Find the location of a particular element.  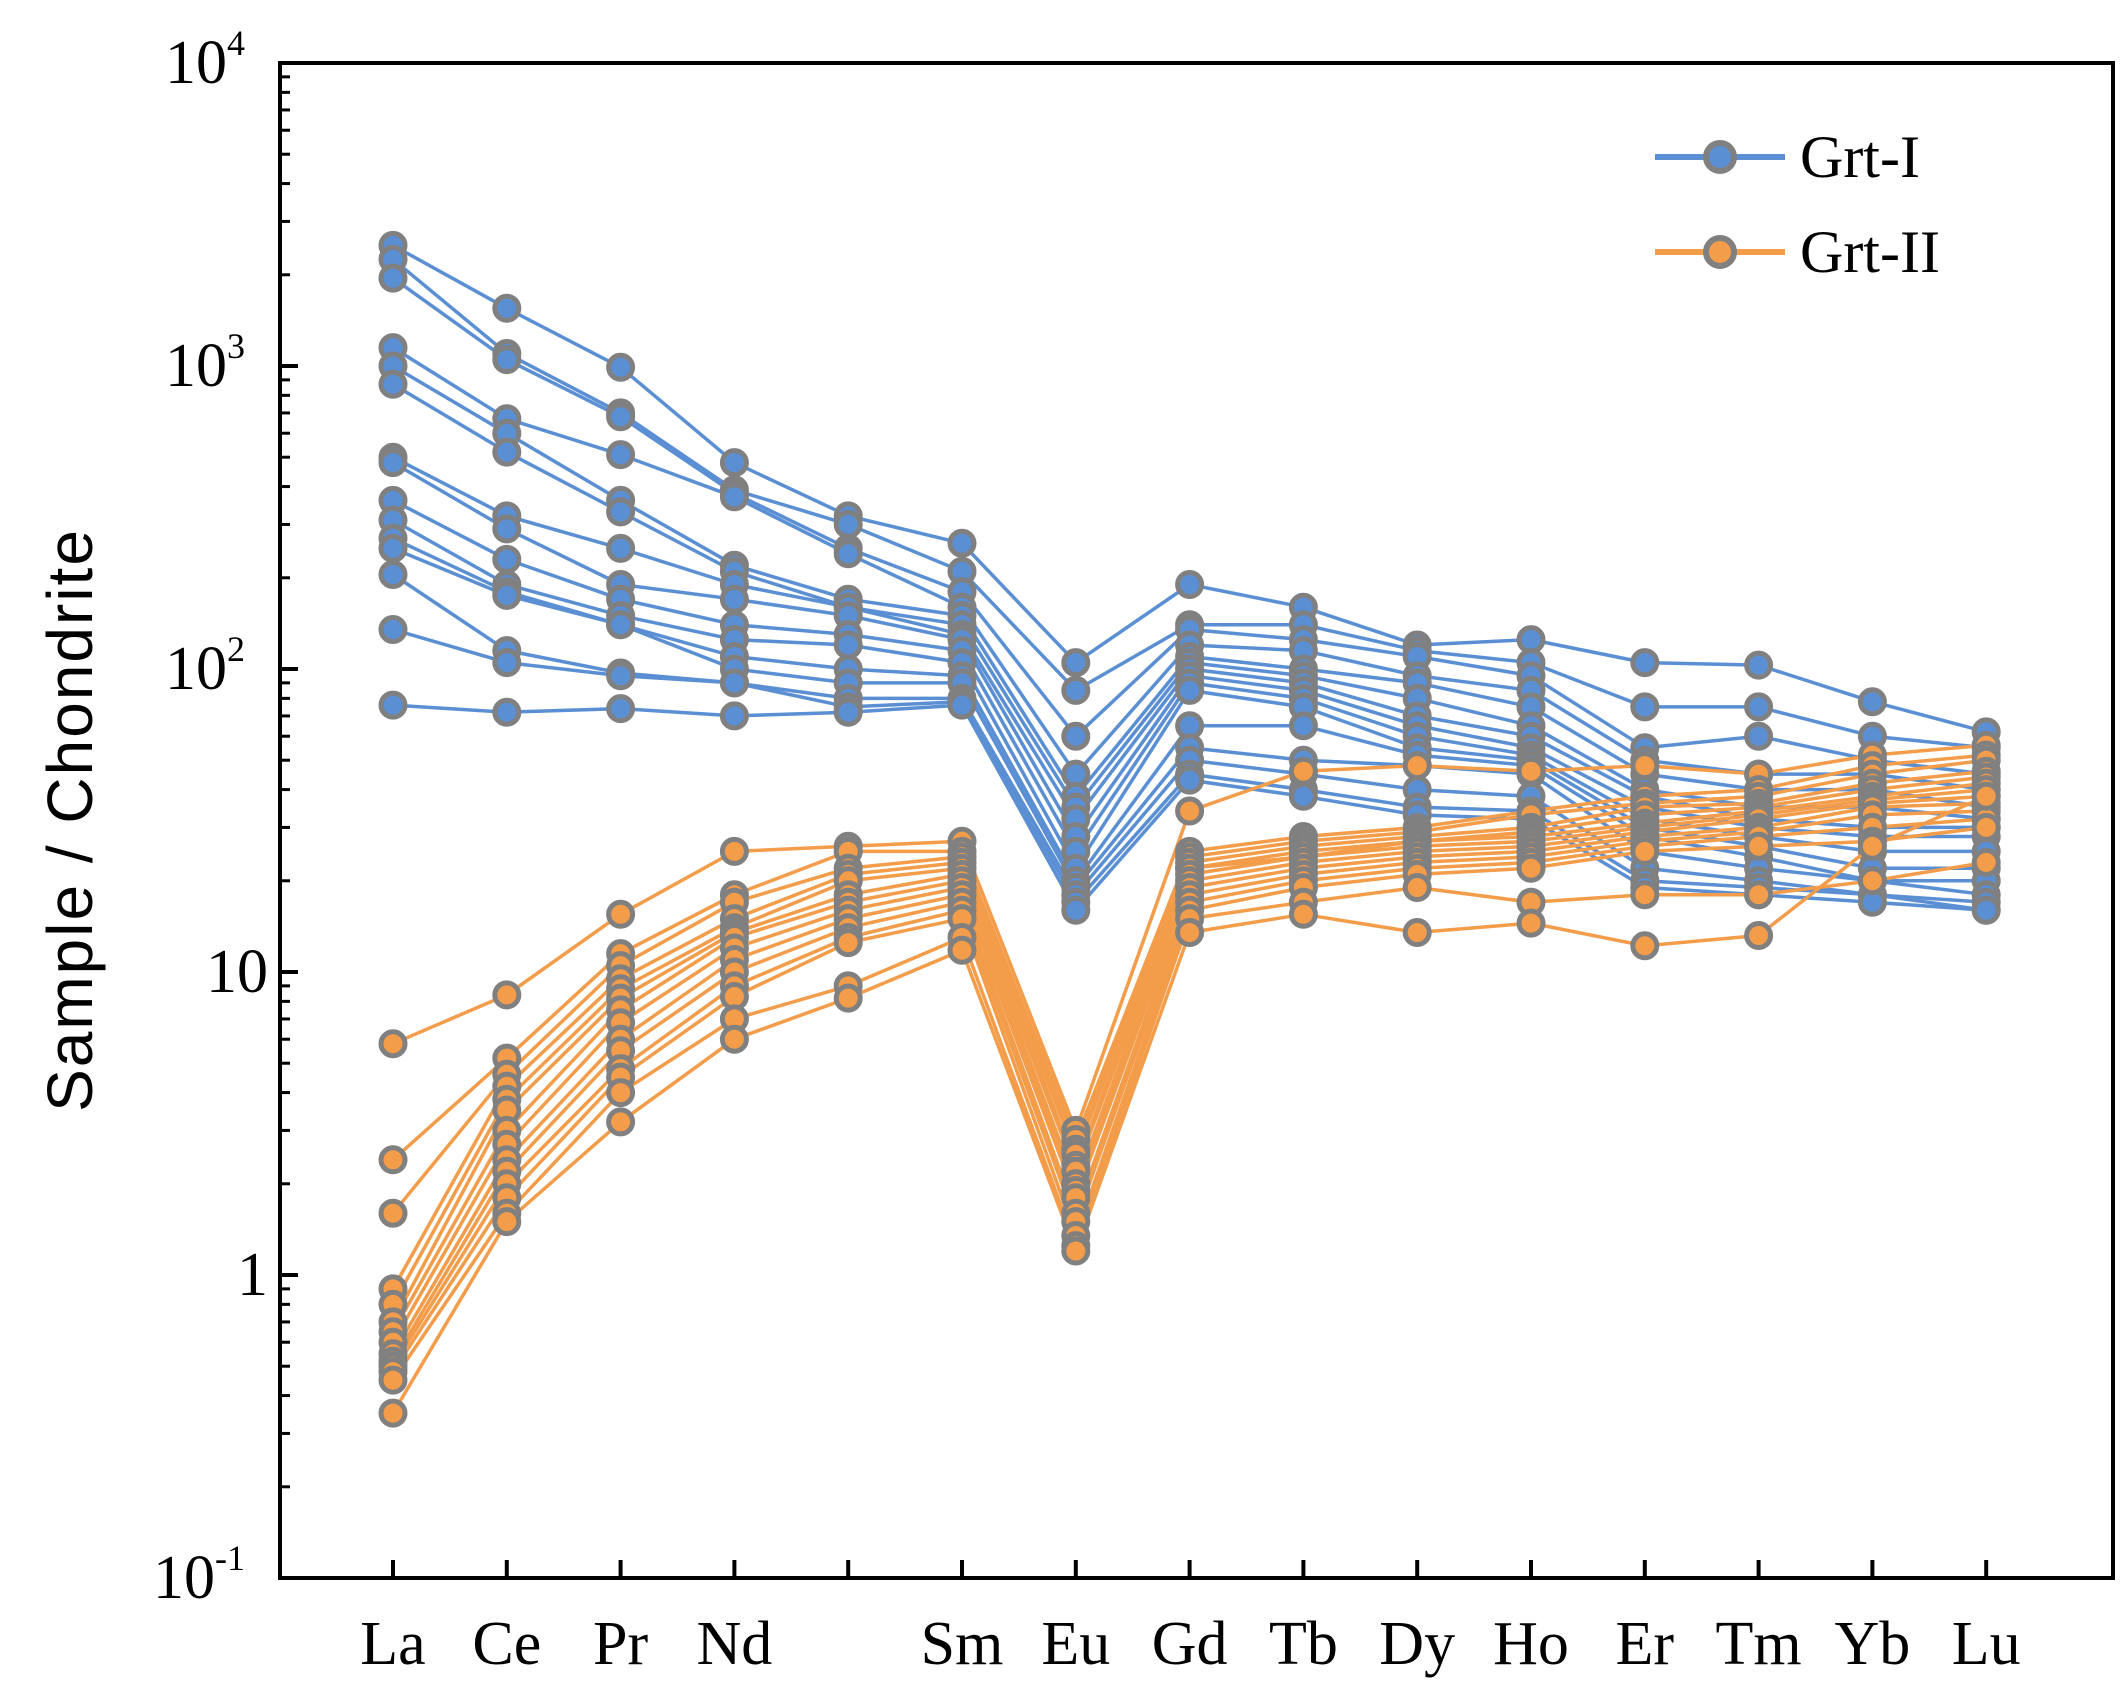

x-tick-label: Eu is located at coordinates (1075, 1644).